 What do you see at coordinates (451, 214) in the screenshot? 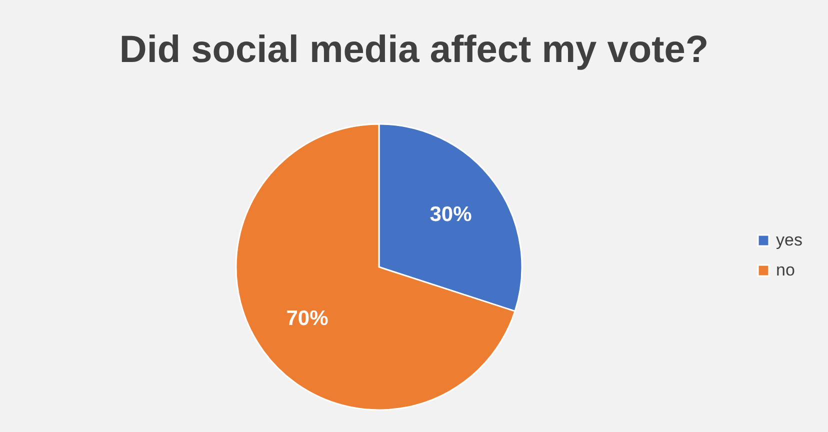
I see `data-label: 30%` at bounding box center [451, 214].